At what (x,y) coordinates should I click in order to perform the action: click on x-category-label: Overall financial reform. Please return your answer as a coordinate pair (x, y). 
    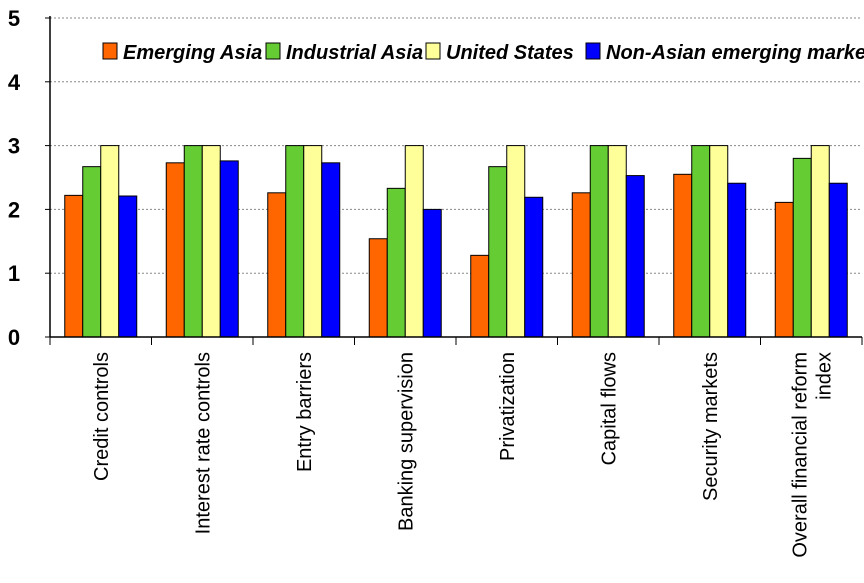
    Looking at the image, I should click on (800, 455).